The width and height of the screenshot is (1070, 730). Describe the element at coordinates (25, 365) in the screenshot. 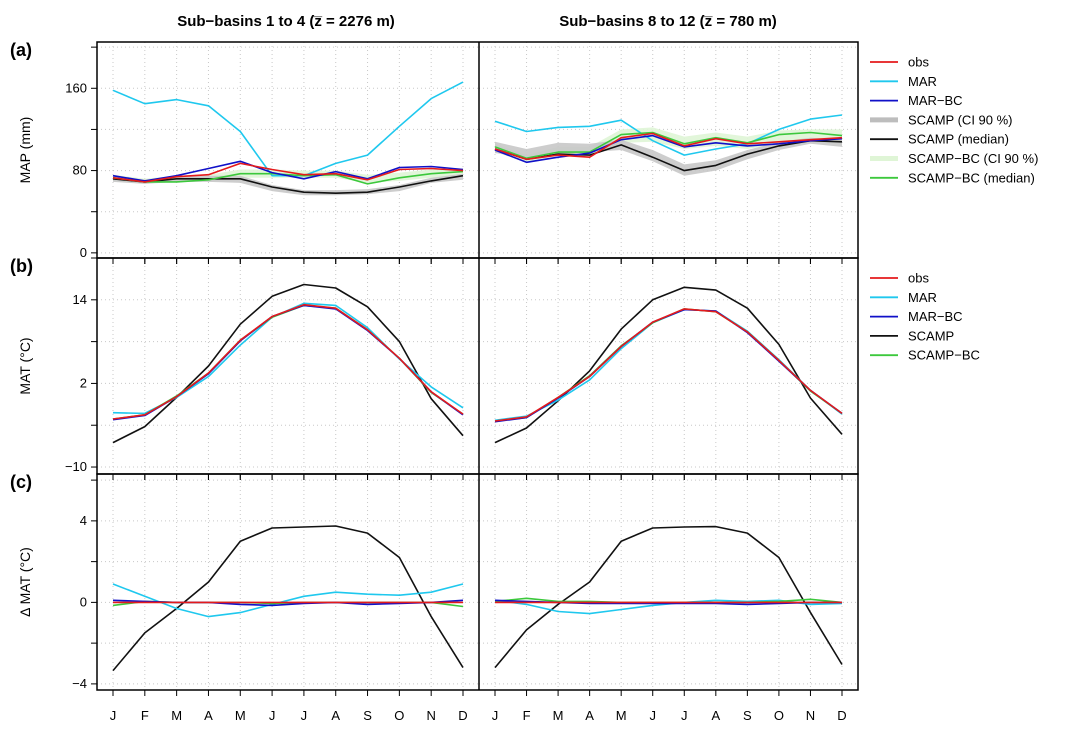

I see `y-axis-label: MAT (°C)` at that location.